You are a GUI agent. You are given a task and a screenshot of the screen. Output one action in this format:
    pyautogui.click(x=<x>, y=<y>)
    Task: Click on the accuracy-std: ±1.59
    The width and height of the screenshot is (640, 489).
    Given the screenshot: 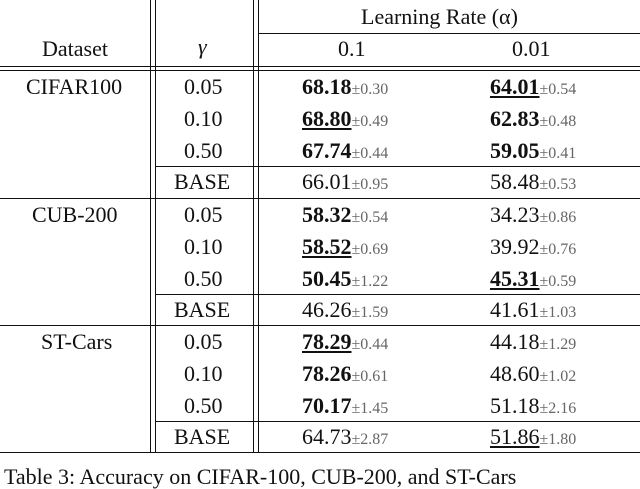 What is the action you would take?
    pyautogui.click(x=370, y=313)
    